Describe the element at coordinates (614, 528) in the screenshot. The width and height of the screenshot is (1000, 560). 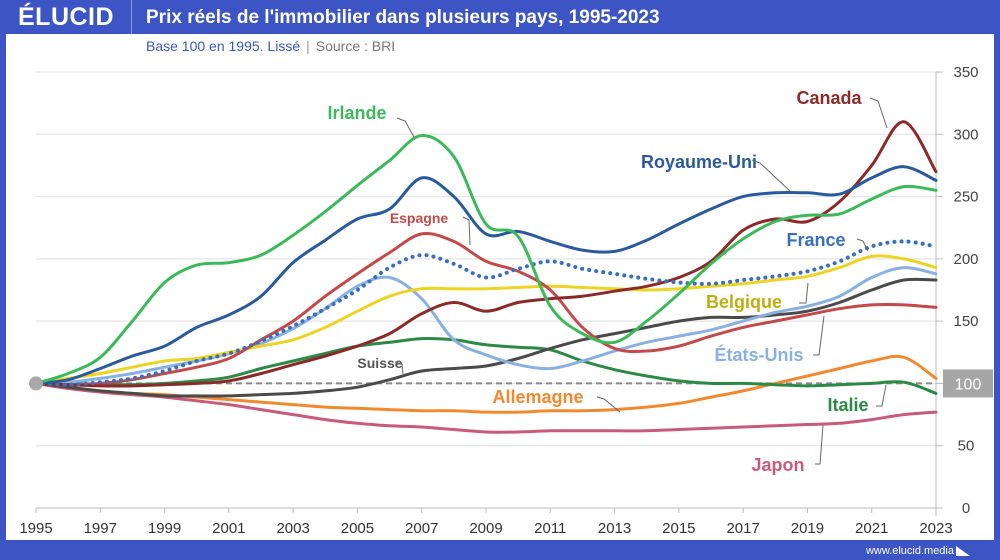
I see `x-tick-label: 2013` at that location.